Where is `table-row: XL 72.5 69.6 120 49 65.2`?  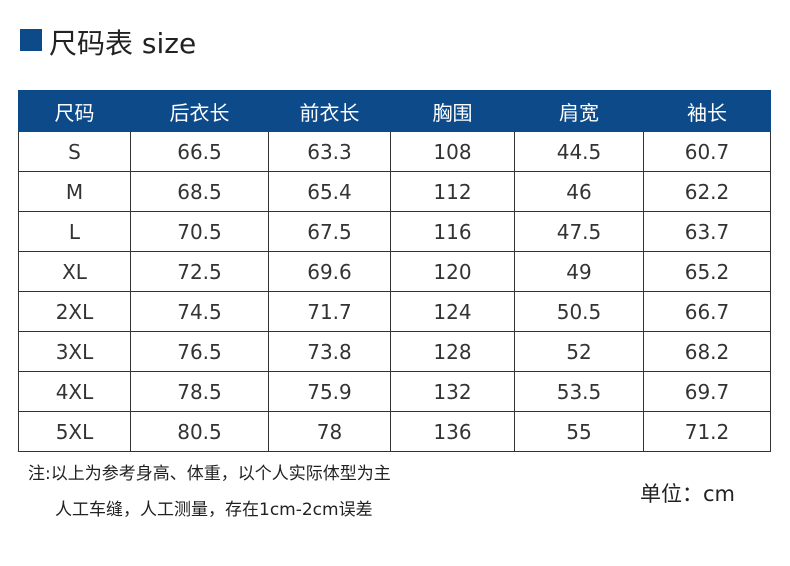
table-row: XL 72.5 69.6 120 49 65.2 is located at coordinates (394, 271).